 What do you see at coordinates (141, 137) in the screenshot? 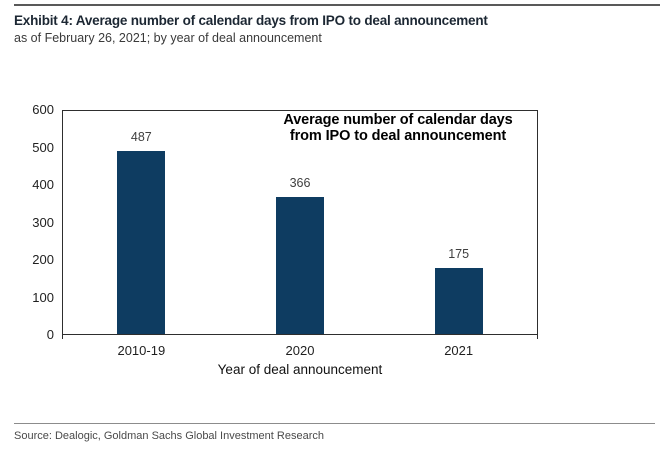
I see `bar-value-label: 487` at bounding box center [141, 137].